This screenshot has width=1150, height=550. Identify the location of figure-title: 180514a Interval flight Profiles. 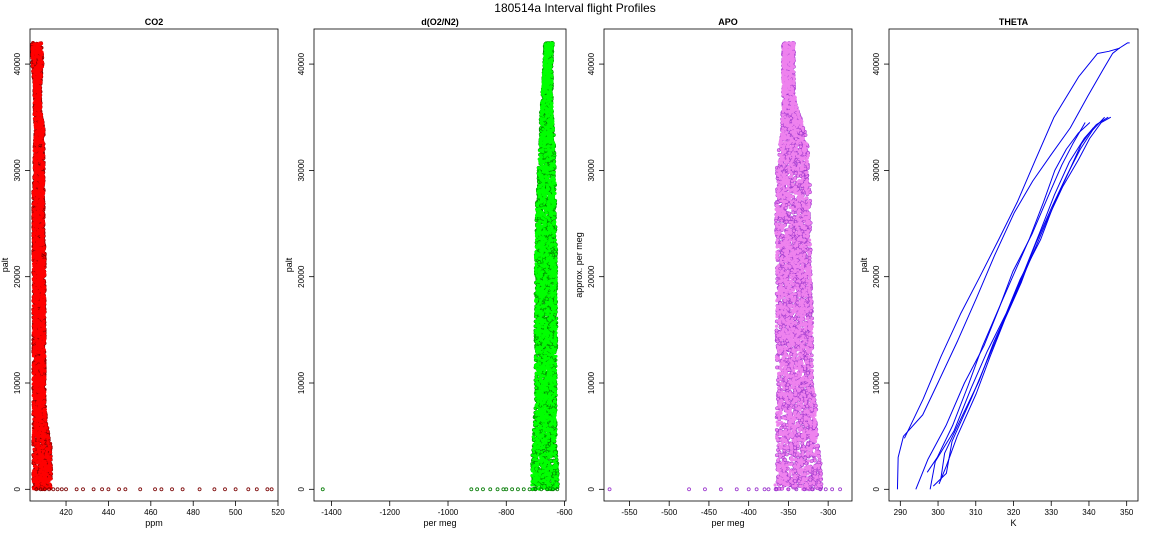
(574, 8).